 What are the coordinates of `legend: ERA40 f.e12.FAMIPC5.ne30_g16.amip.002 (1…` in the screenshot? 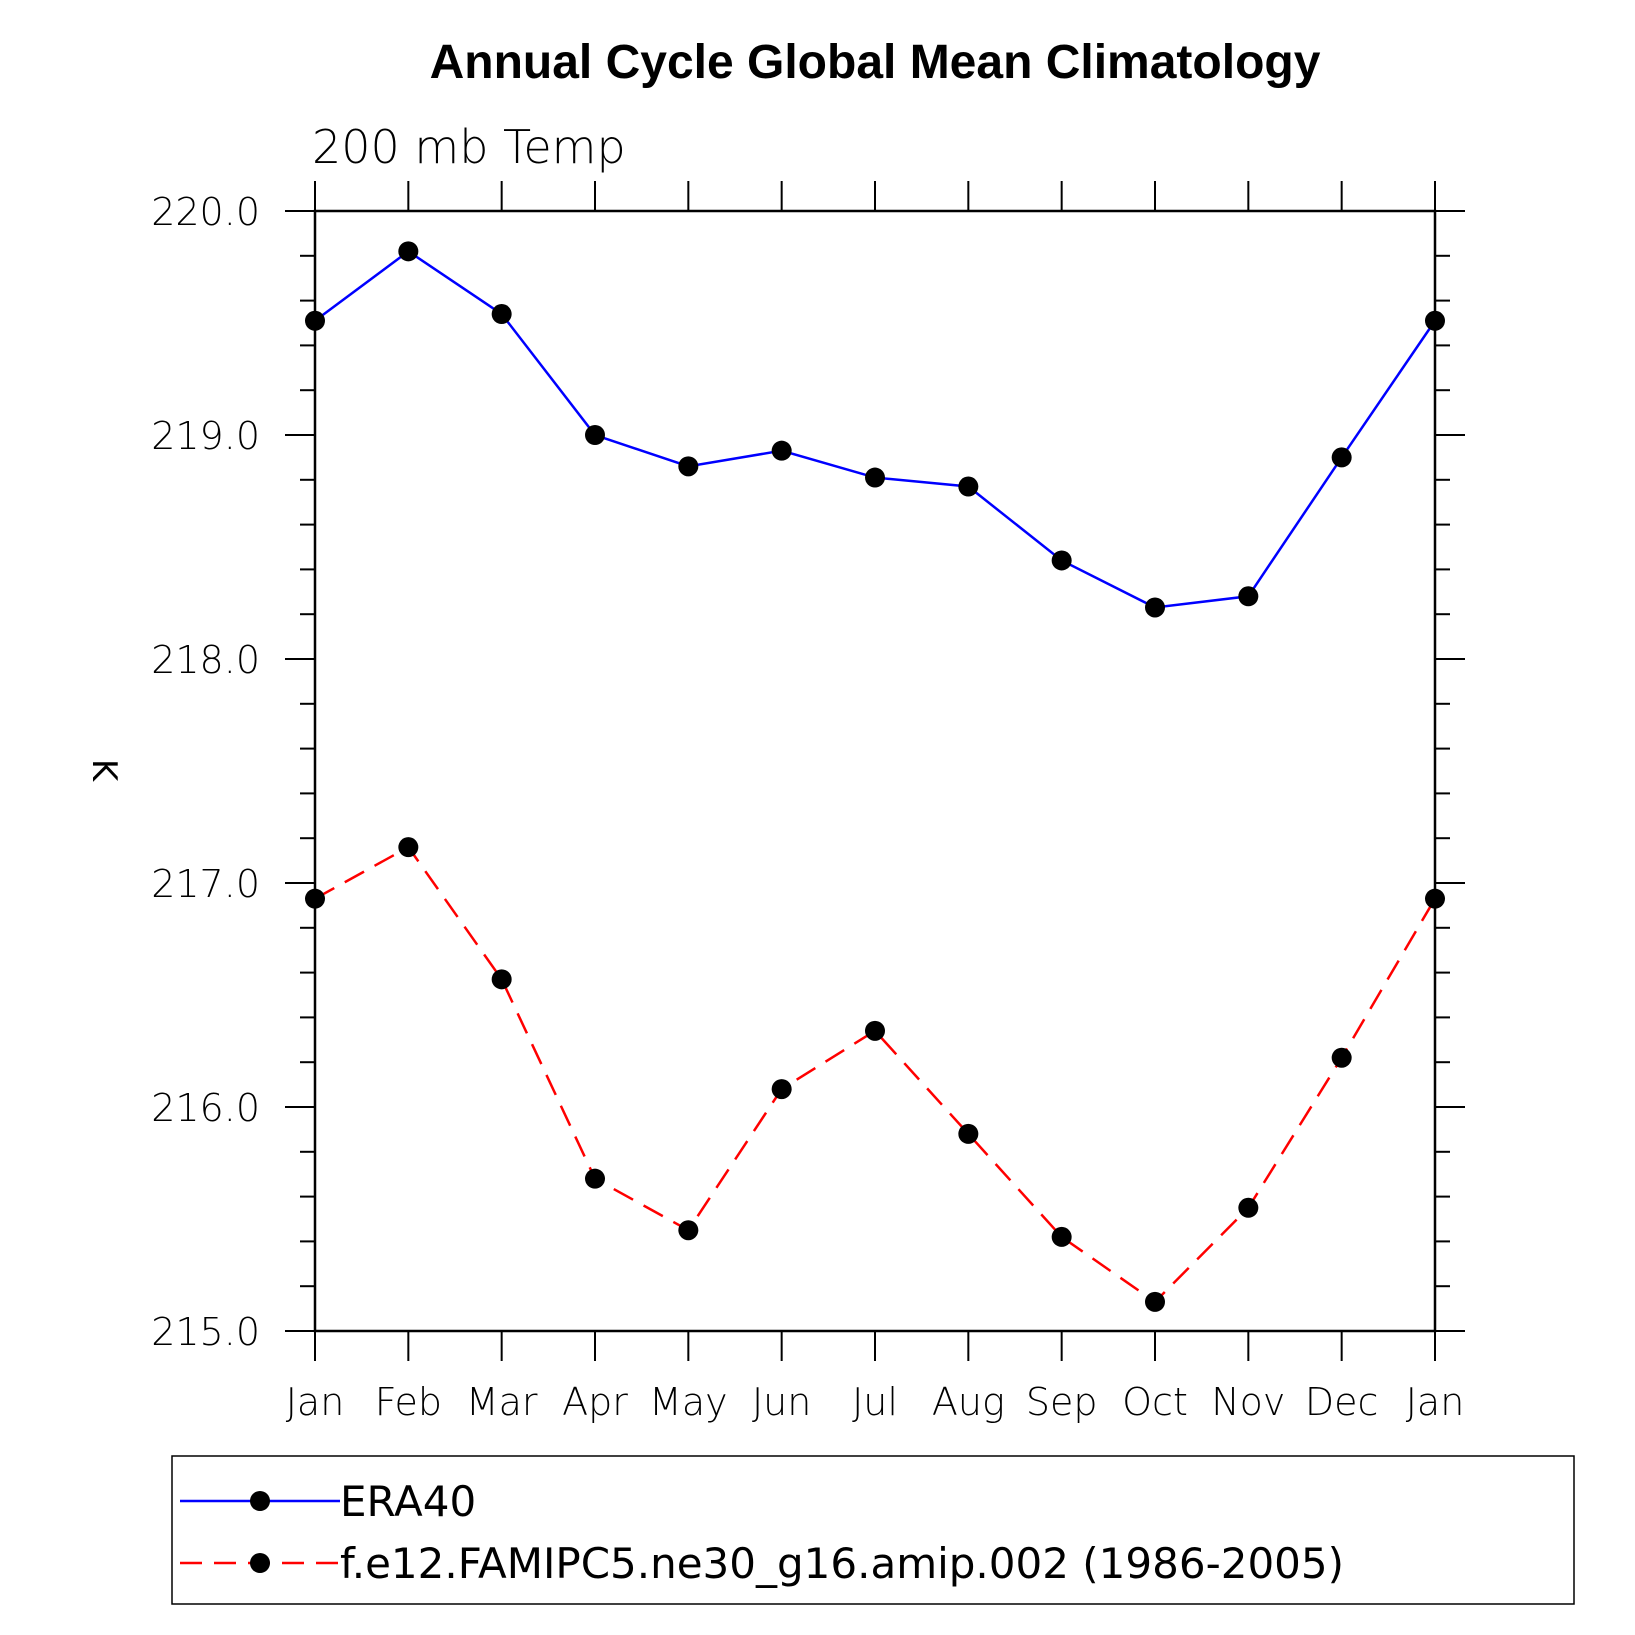 It's located at (873, 1530).